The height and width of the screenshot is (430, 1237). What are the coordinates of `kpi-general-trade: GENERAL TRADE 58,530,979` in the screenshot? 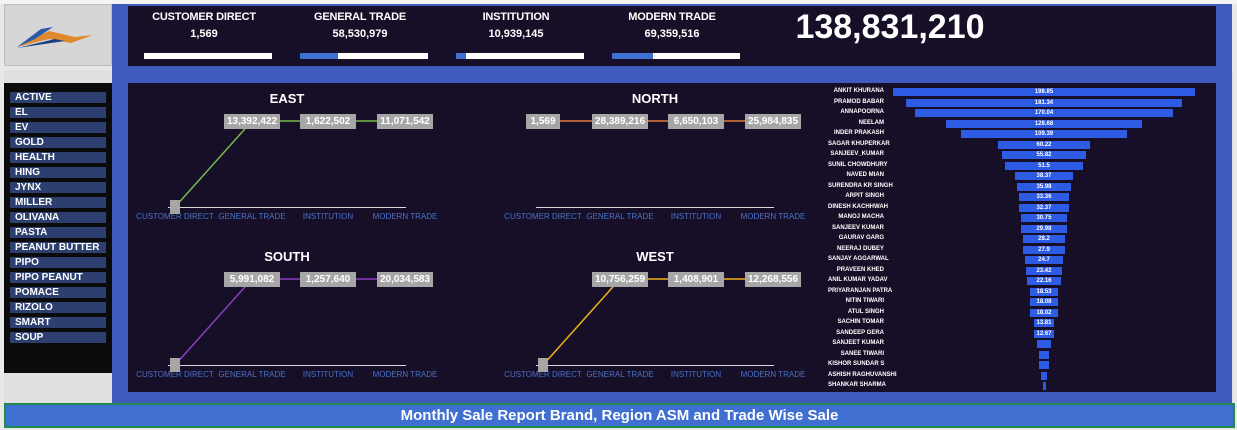 It's located at (360, 35).